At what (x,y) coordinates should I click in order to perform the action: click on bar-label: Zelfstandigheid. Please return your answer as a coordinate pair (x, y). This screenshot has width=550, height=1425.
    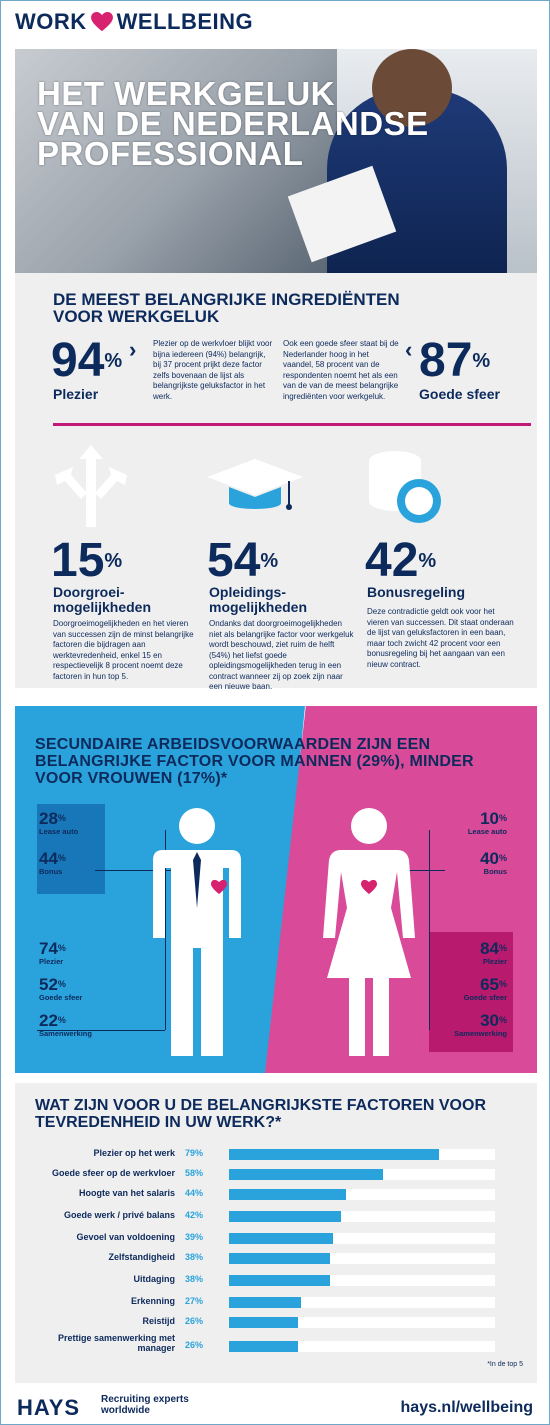
    Looking at the image, I should click on (141, 1257).